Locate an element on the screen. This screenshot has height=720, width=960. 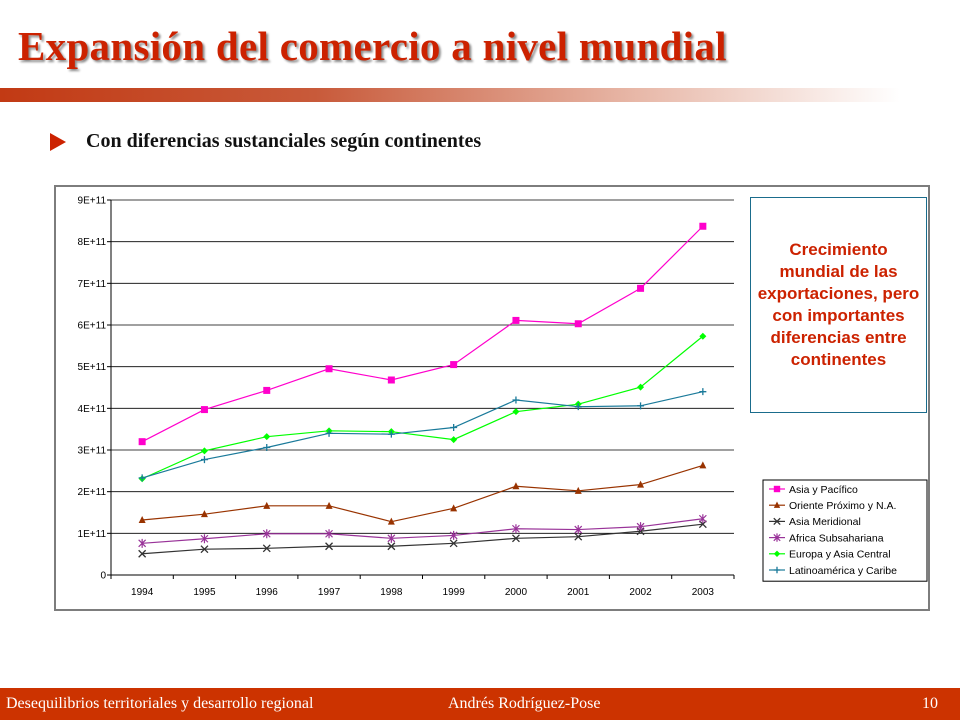
title-underline is located at coordinates (450, 95).